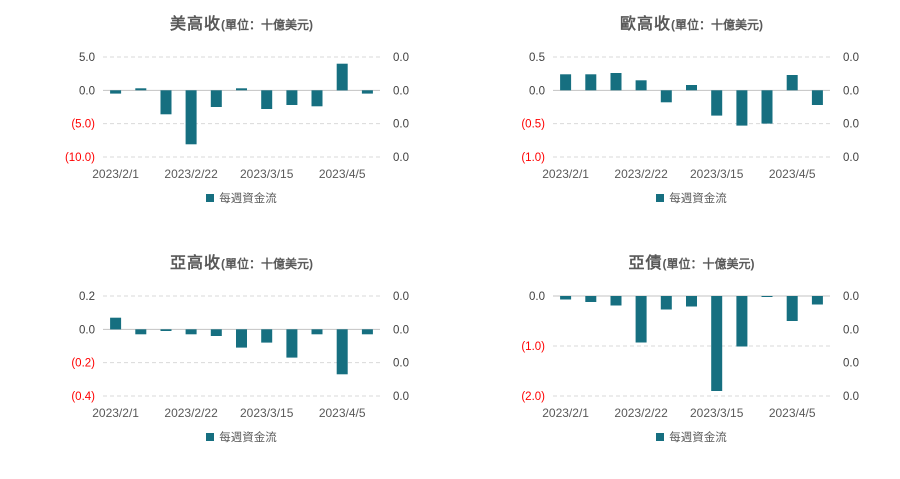  Describe the element at coordinates (195, 263) in the screenshot. I see `chart-title-text: 亞高收` at that location.